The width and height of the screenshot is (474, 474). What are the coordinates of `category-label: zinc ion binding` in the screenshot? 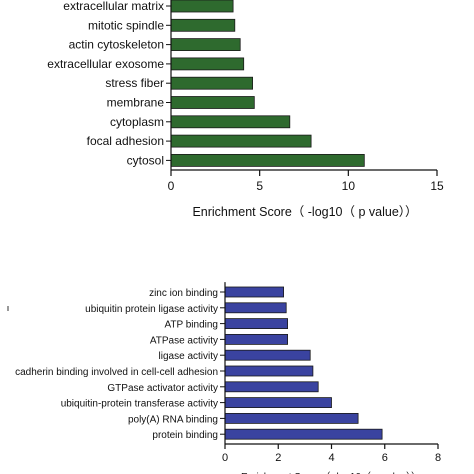 It's located at (183, 293).